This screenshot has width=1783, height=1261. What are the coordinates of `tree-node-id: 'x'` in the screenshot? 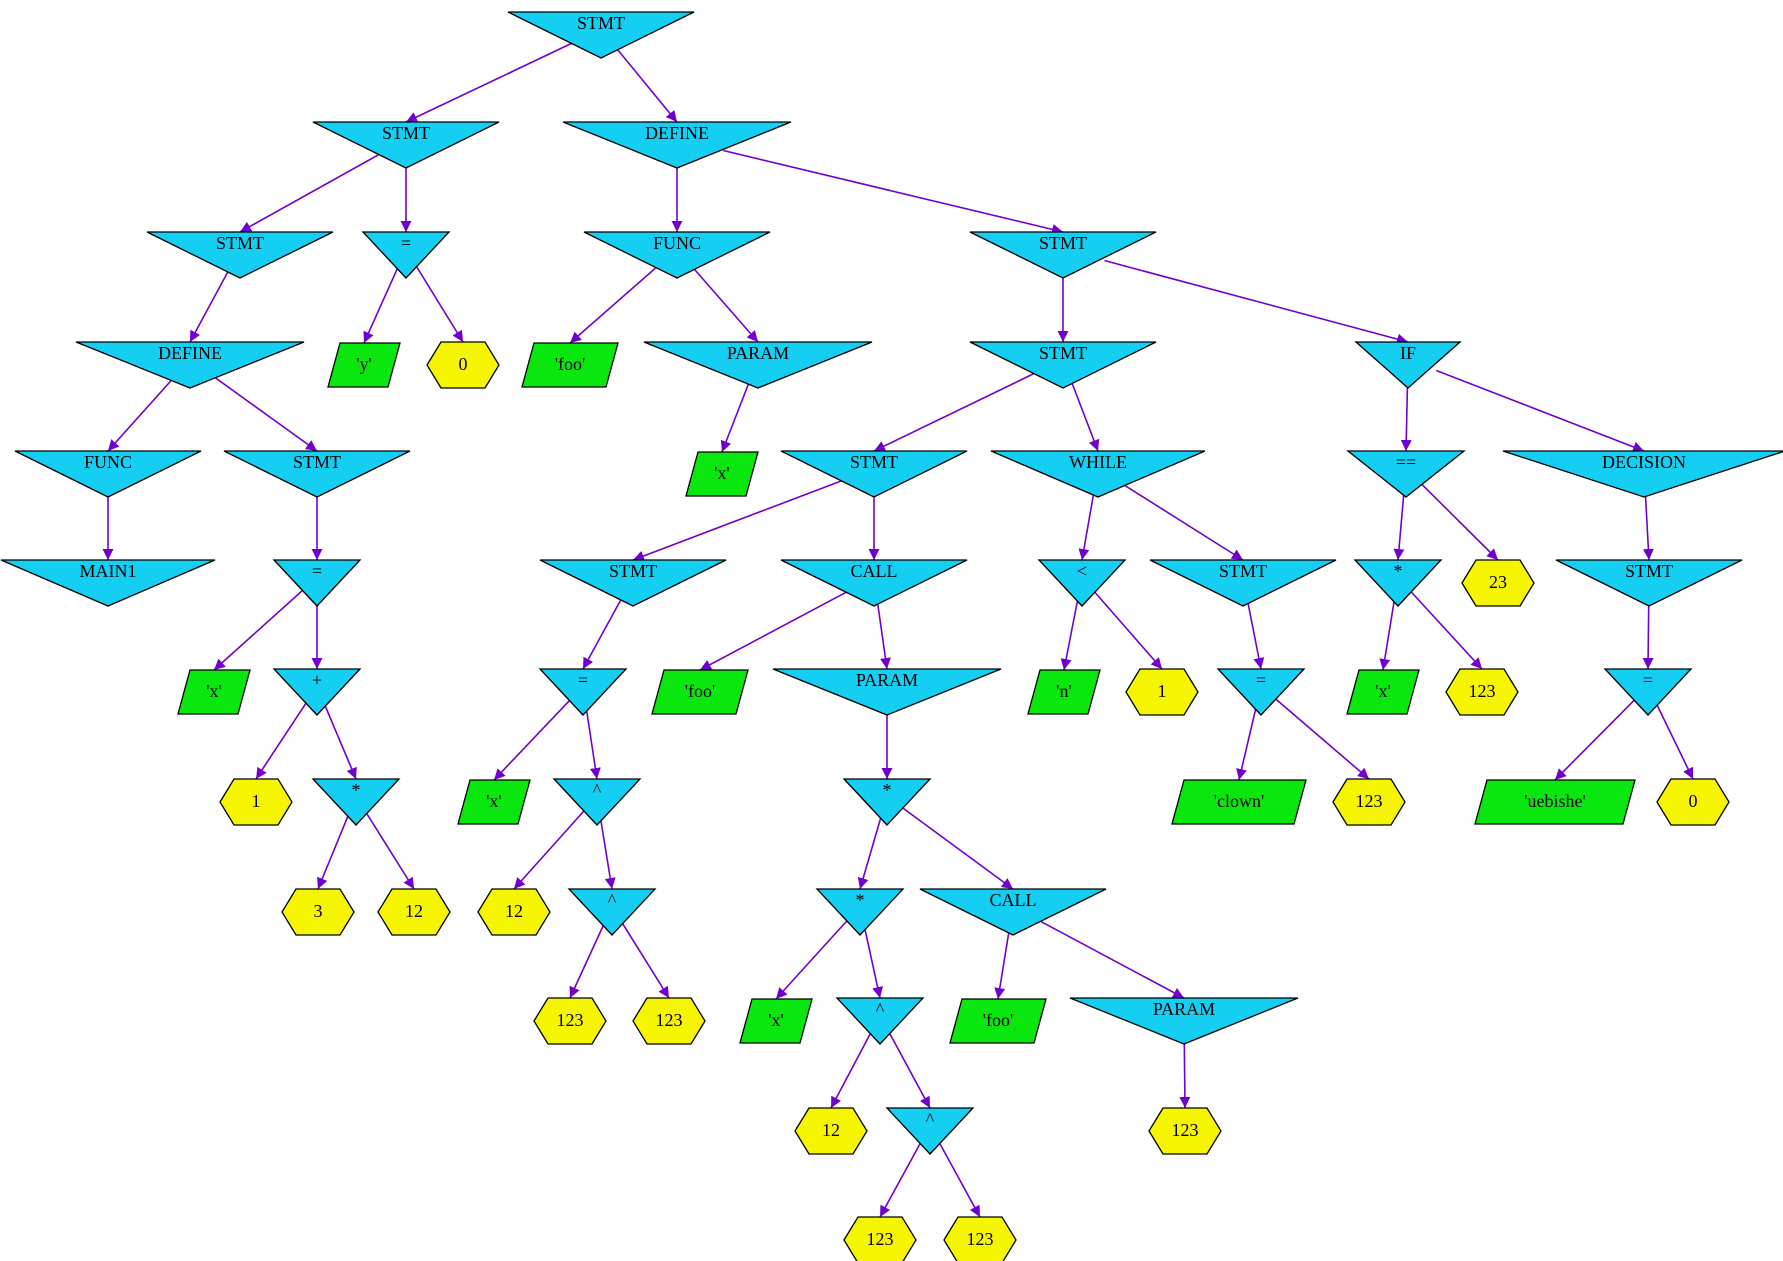 It's located at (494, 802).